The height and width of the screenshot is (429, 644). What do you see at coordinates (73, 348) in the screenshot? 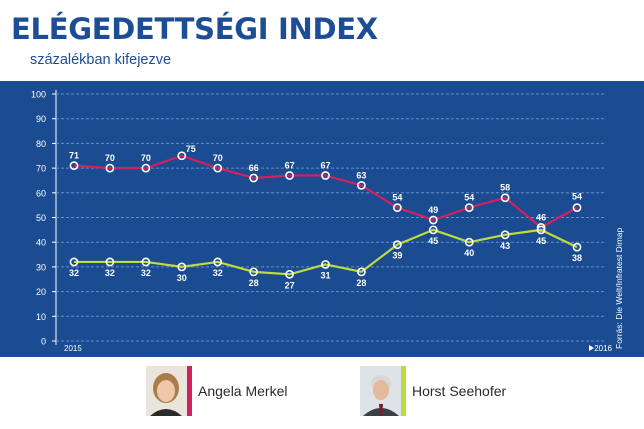
I see `x-start-label: 2015` at bounding box center [73, 348].